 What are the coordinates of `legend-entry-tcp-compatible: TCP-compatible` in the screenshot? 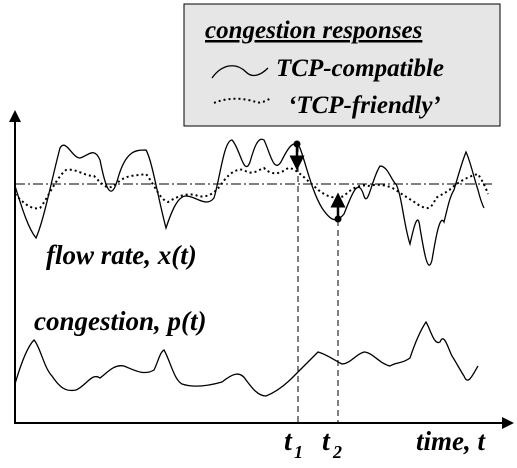 It's located at (360, 68).